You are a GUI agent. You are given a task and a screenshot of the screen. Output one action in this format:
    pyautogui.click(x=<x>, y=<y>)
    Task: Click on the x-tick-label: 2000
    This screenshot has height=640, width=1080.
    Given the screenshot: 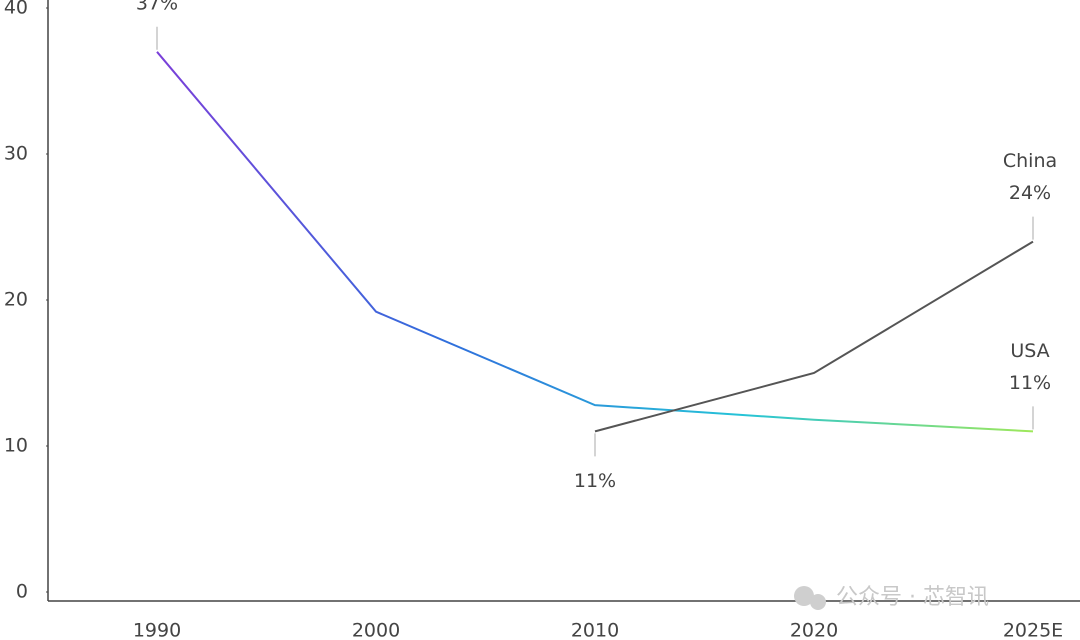 What is the action you would take?
    pyautogui.click(x=376, y=630)
    